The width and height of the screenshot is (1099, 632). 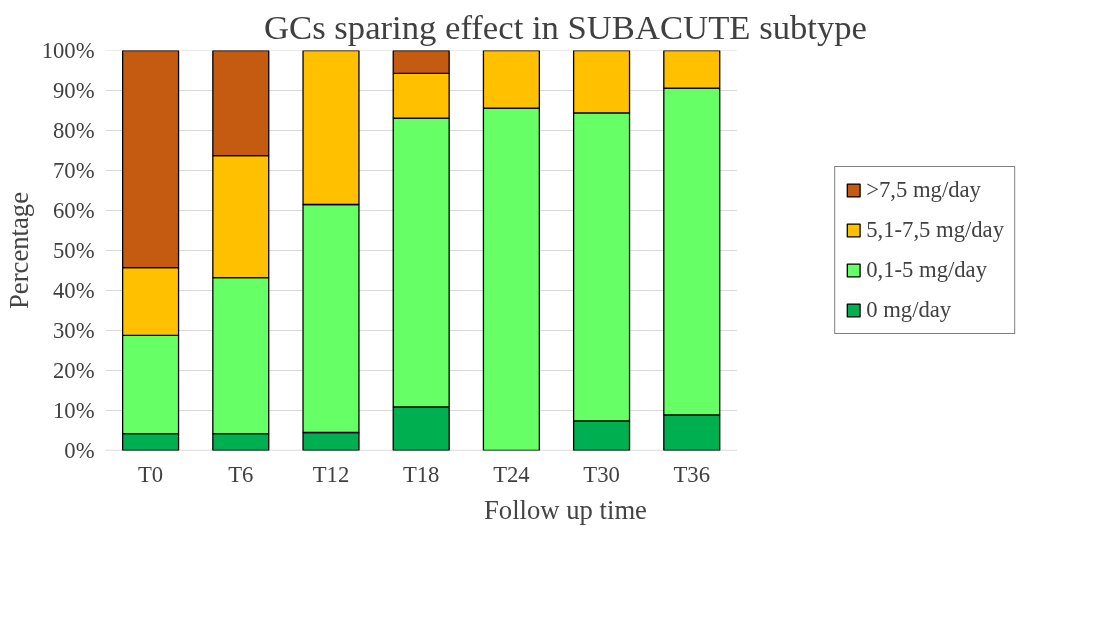 What do you see at coordinates (79, 450) in the screenshot?
I see `y-tick-label: 0%` at bounding box center [79, 450].